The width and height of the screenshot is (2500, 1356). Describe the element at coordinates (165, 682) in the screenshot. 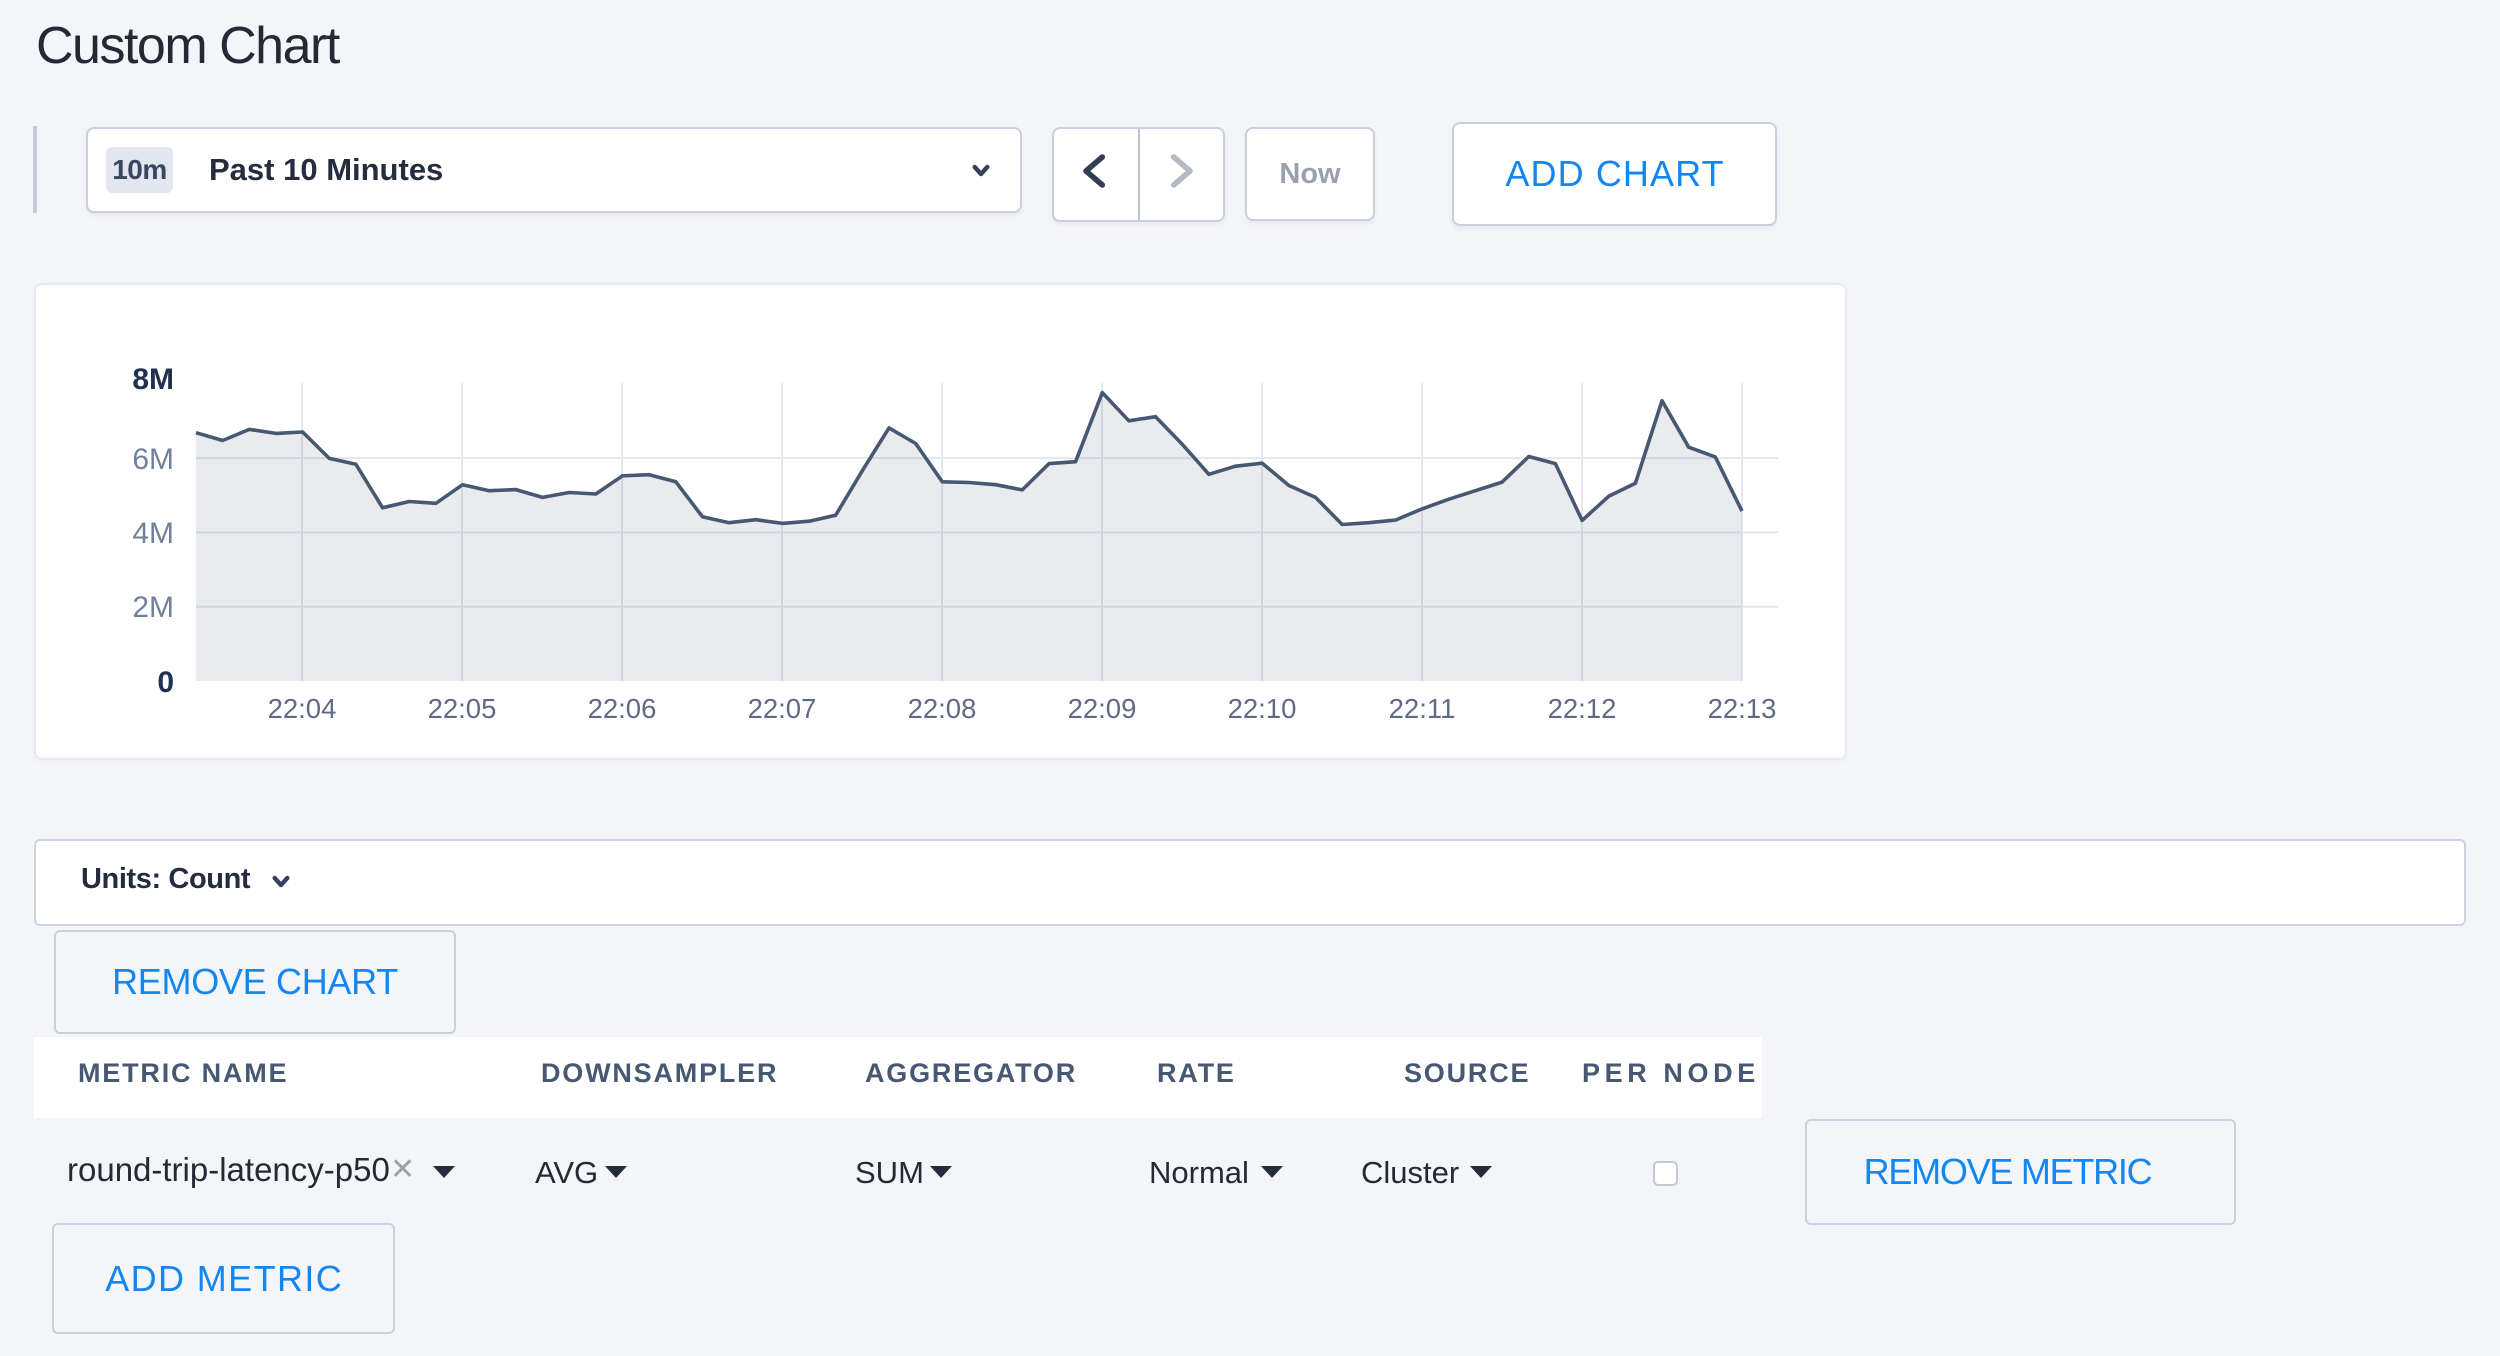

I see `svg-text: 0` at that location.